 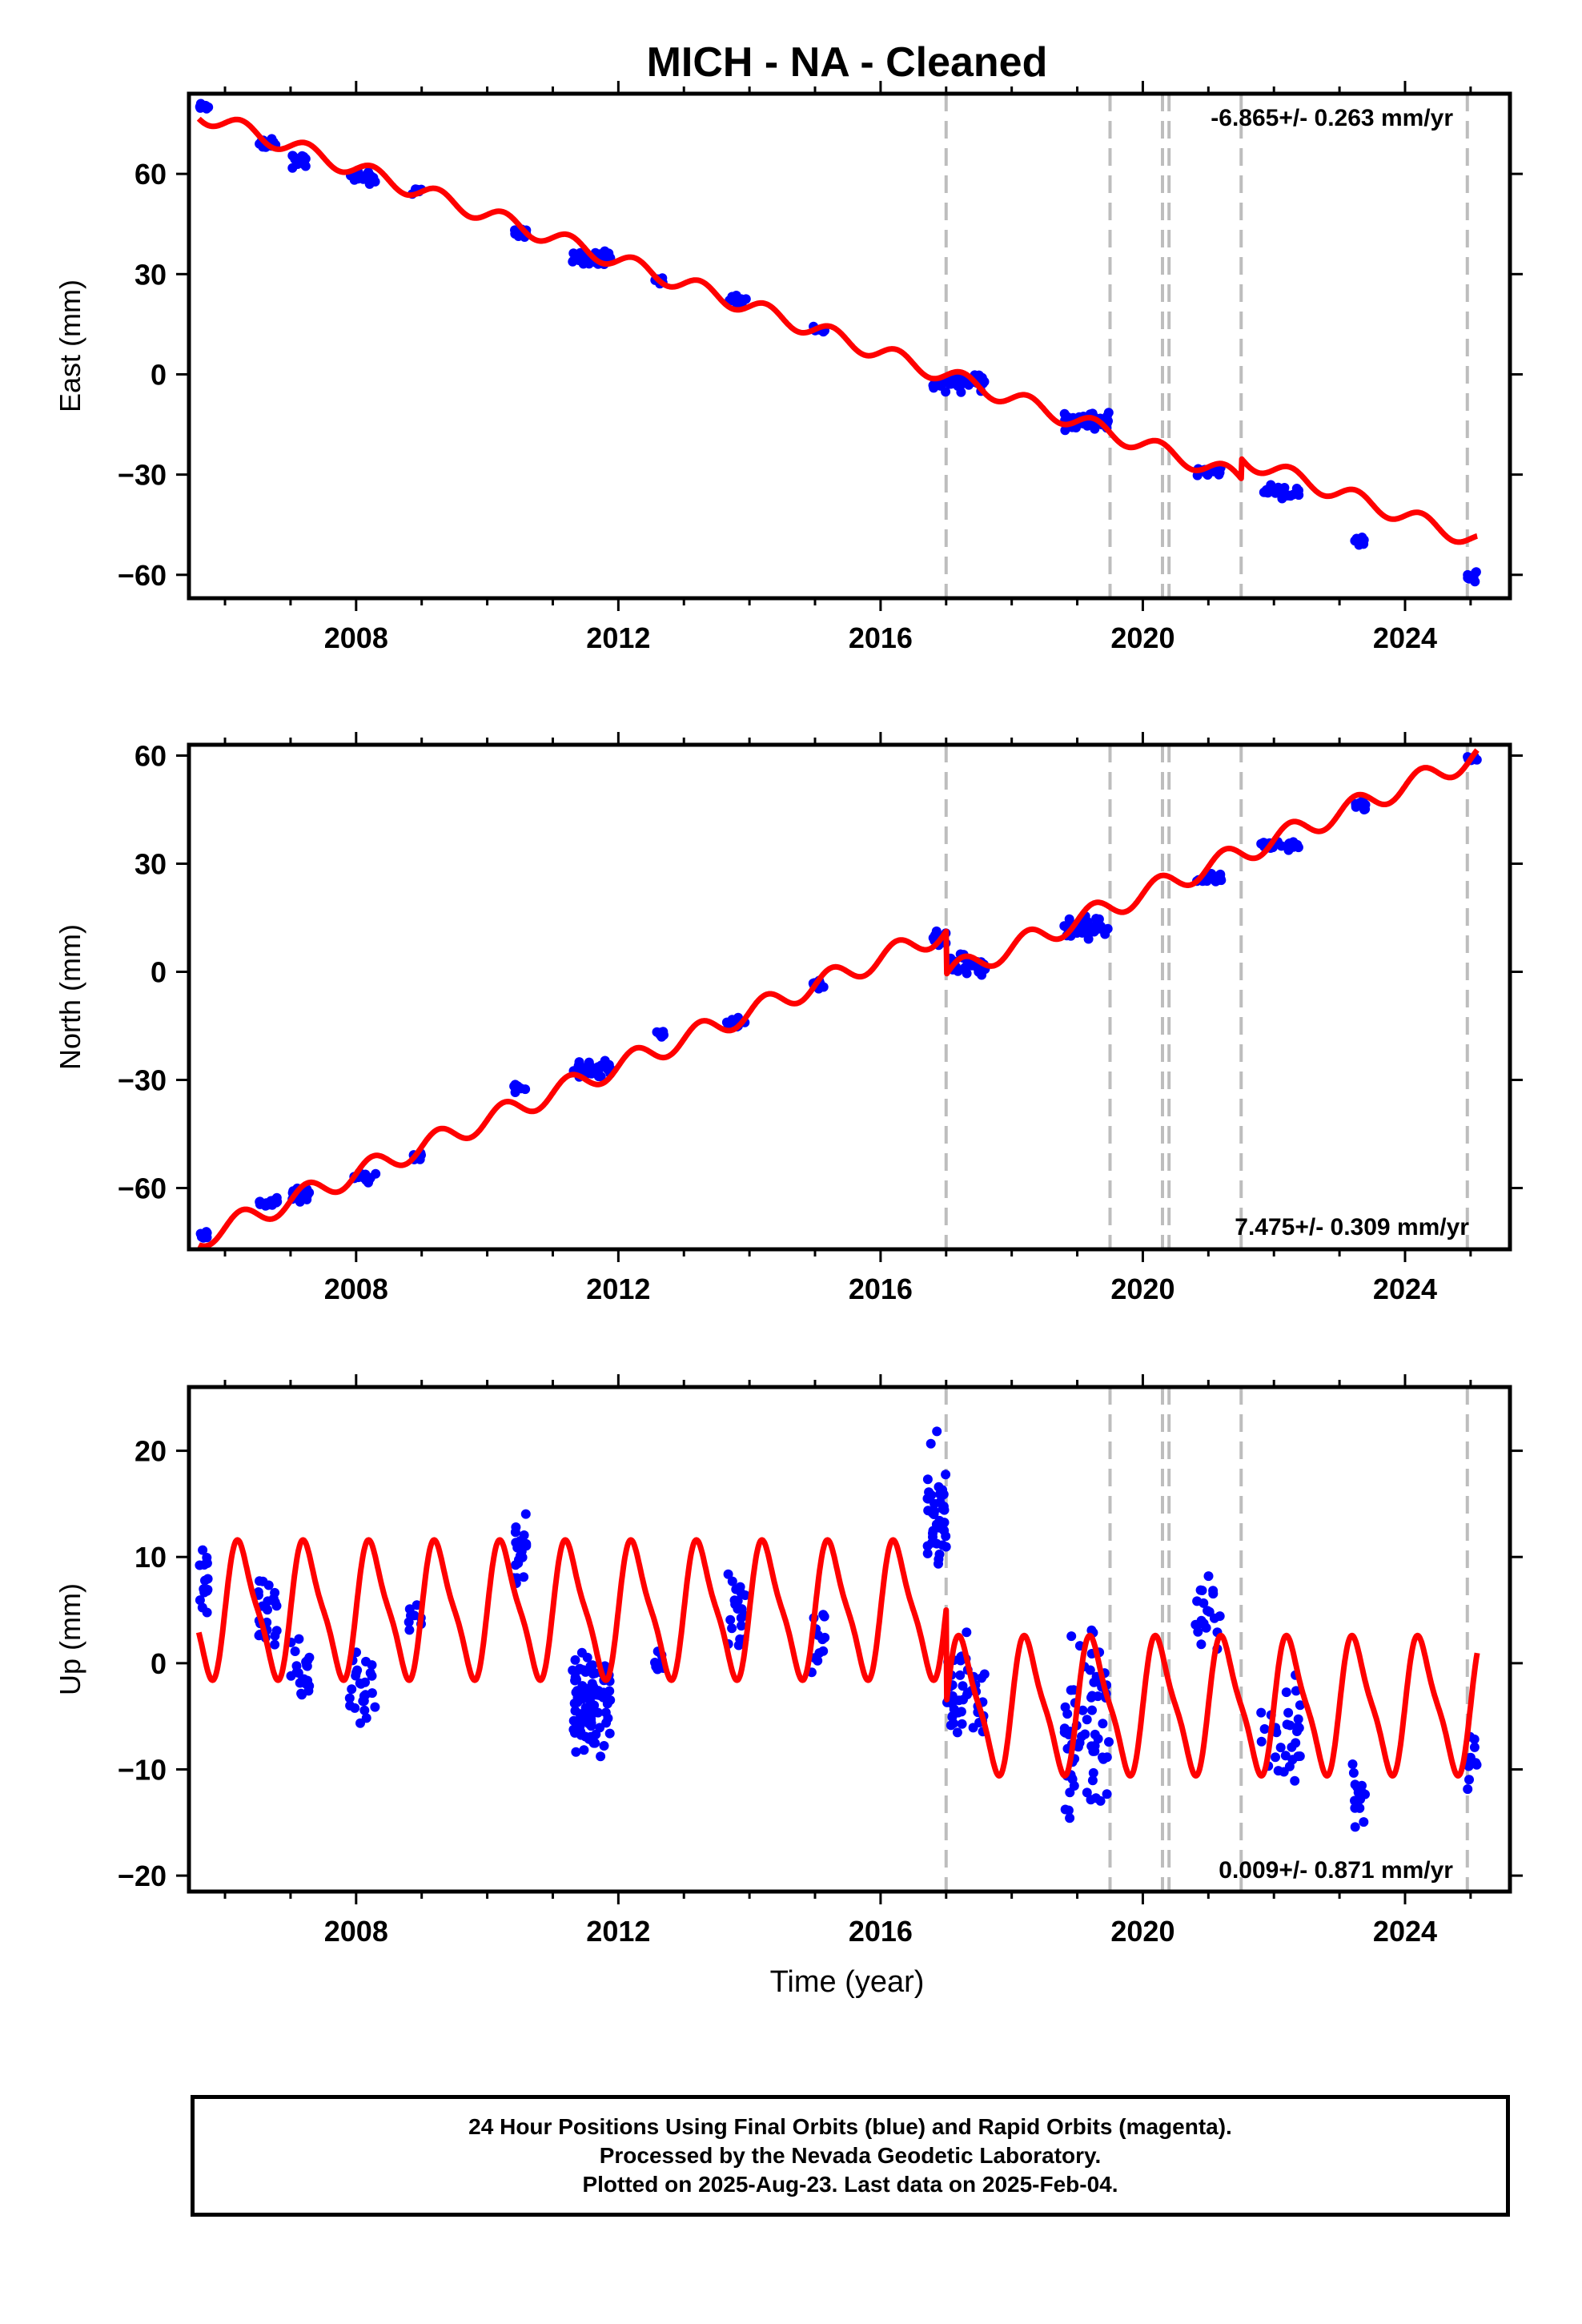 What do you see at coordinates (151, 865) in the screenshot?
I see `y-tick-label: 30` at bounding box center [151, 865].